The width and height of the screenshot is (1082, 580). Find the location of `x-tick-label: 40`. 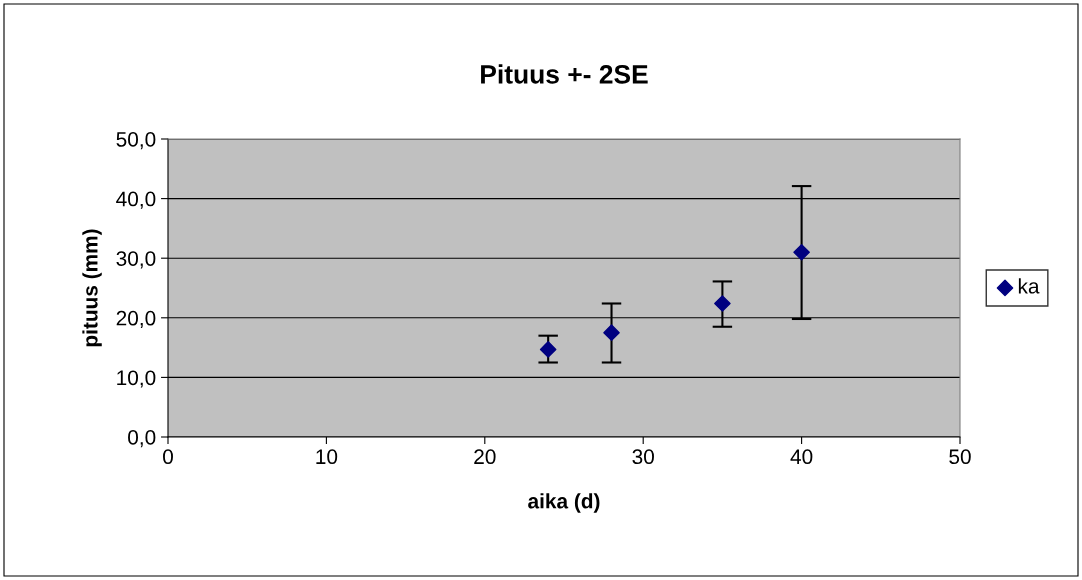

x-tick-label: 40 is located at coordinates (801, 457).